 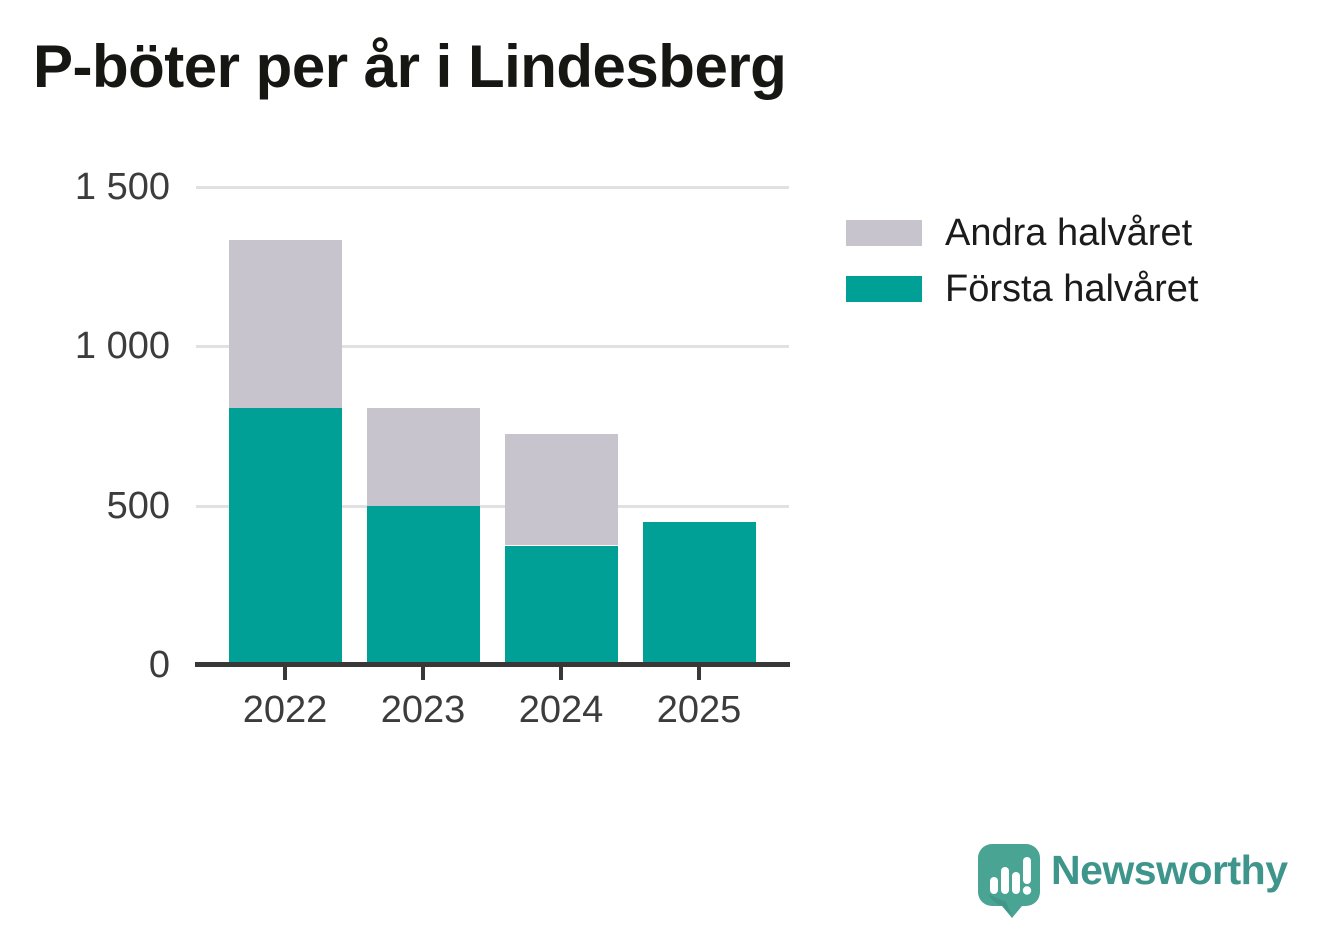 I want to click on x-tick-2023, so click(x=423, y=673).